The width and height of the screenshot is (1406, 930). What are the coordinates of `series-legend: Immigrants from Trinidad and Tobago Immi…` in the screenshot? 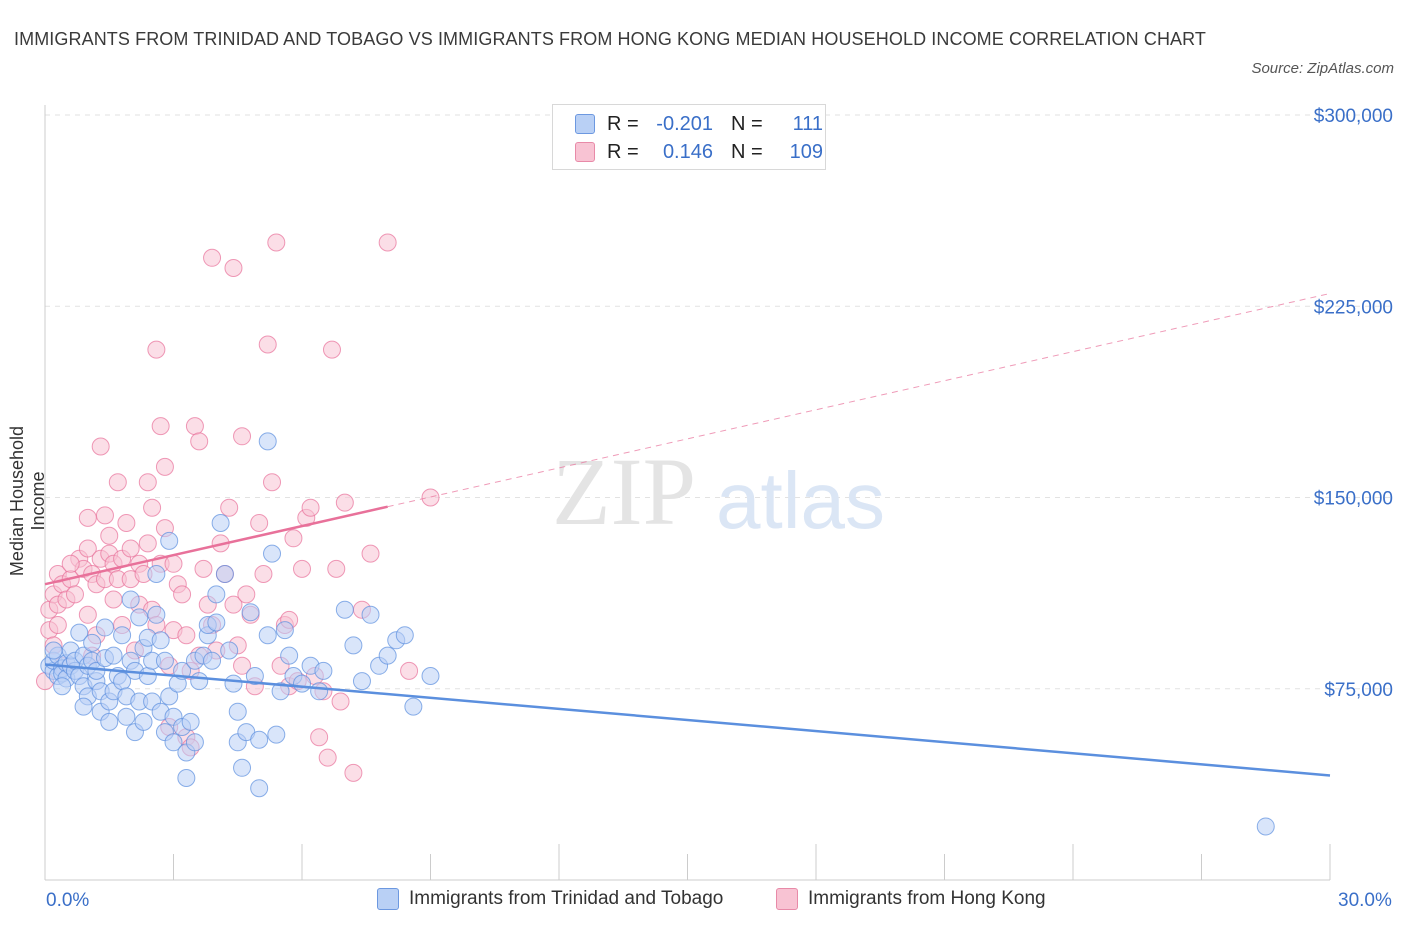 It's located at (703, 902).